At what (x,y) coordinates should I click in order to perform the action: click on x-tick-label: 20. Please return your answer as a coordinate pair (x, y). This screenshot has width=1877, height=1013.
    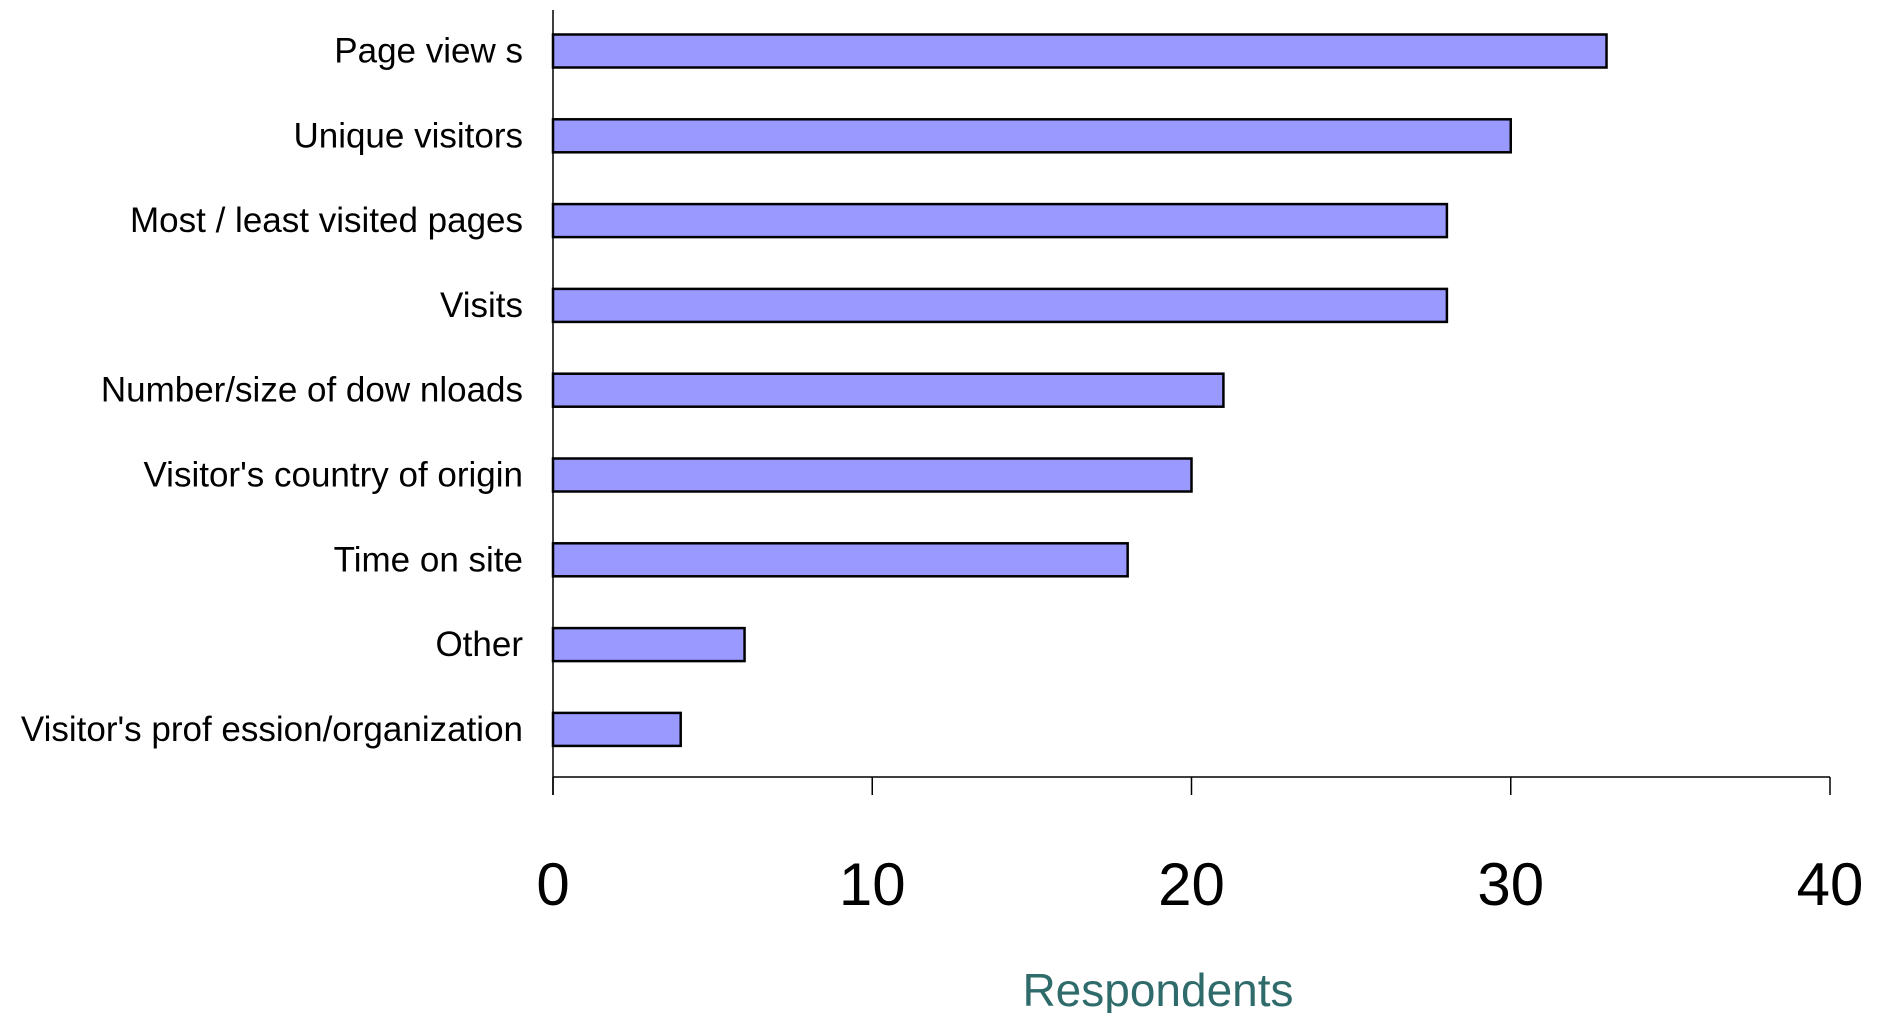
    Looking at the image, I should click on (1191, 884).